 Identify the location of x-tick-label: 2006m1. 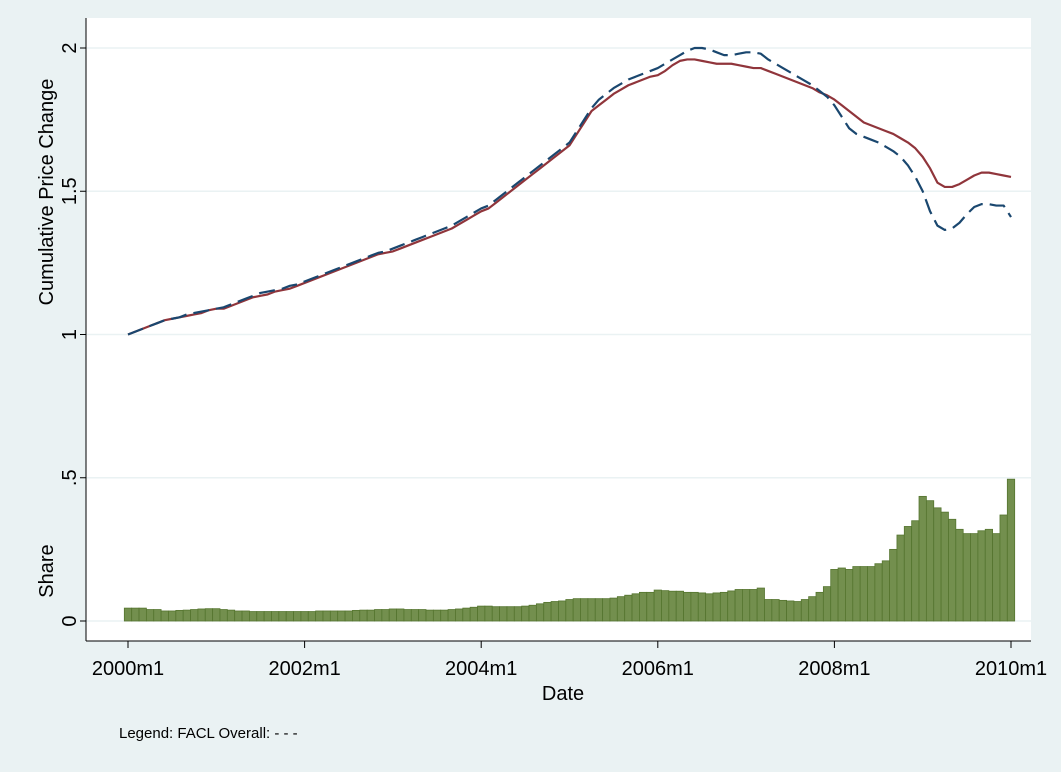
(658, 669).